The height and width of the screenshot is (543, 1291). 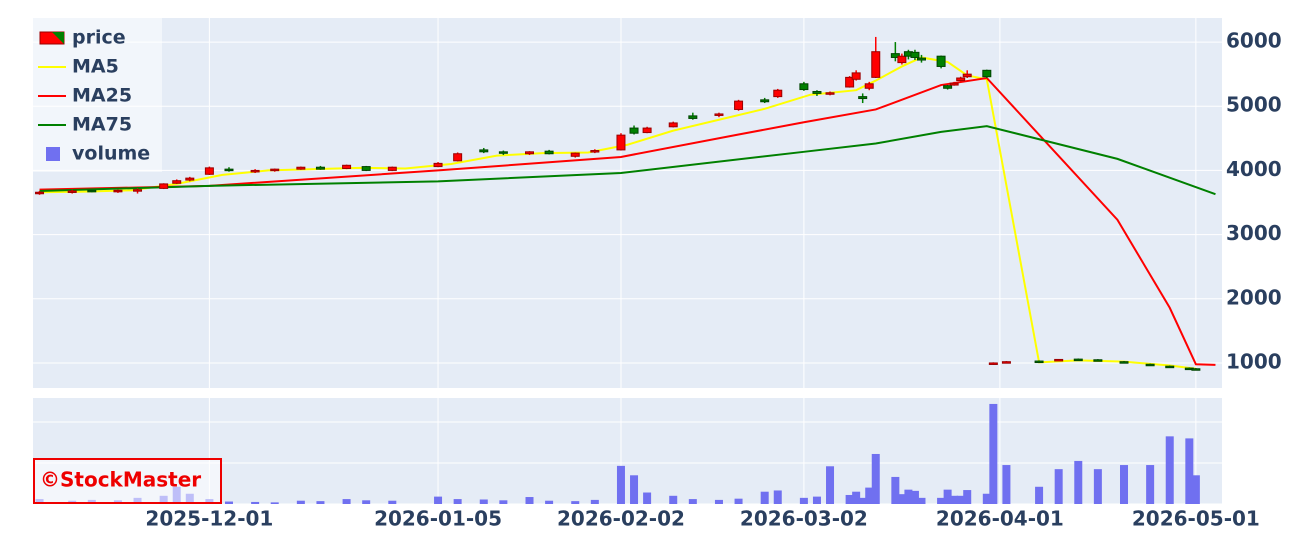 I want to click on x-tick-label: 2025-12-01, so click(x=209, y=519).